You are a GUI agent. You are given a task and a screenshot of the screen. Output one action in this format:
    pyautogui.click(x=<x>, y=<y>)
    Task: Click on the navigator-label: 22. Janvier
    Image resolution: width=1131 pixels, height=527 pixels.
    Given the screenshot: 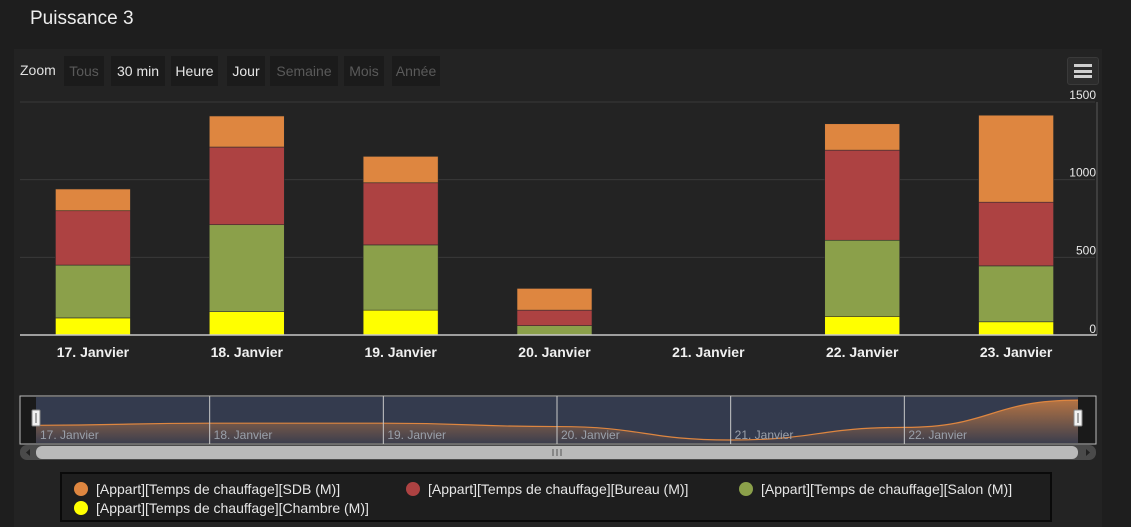 What is the action you would take?
    pyautogui.click(x=937, y=435)
    